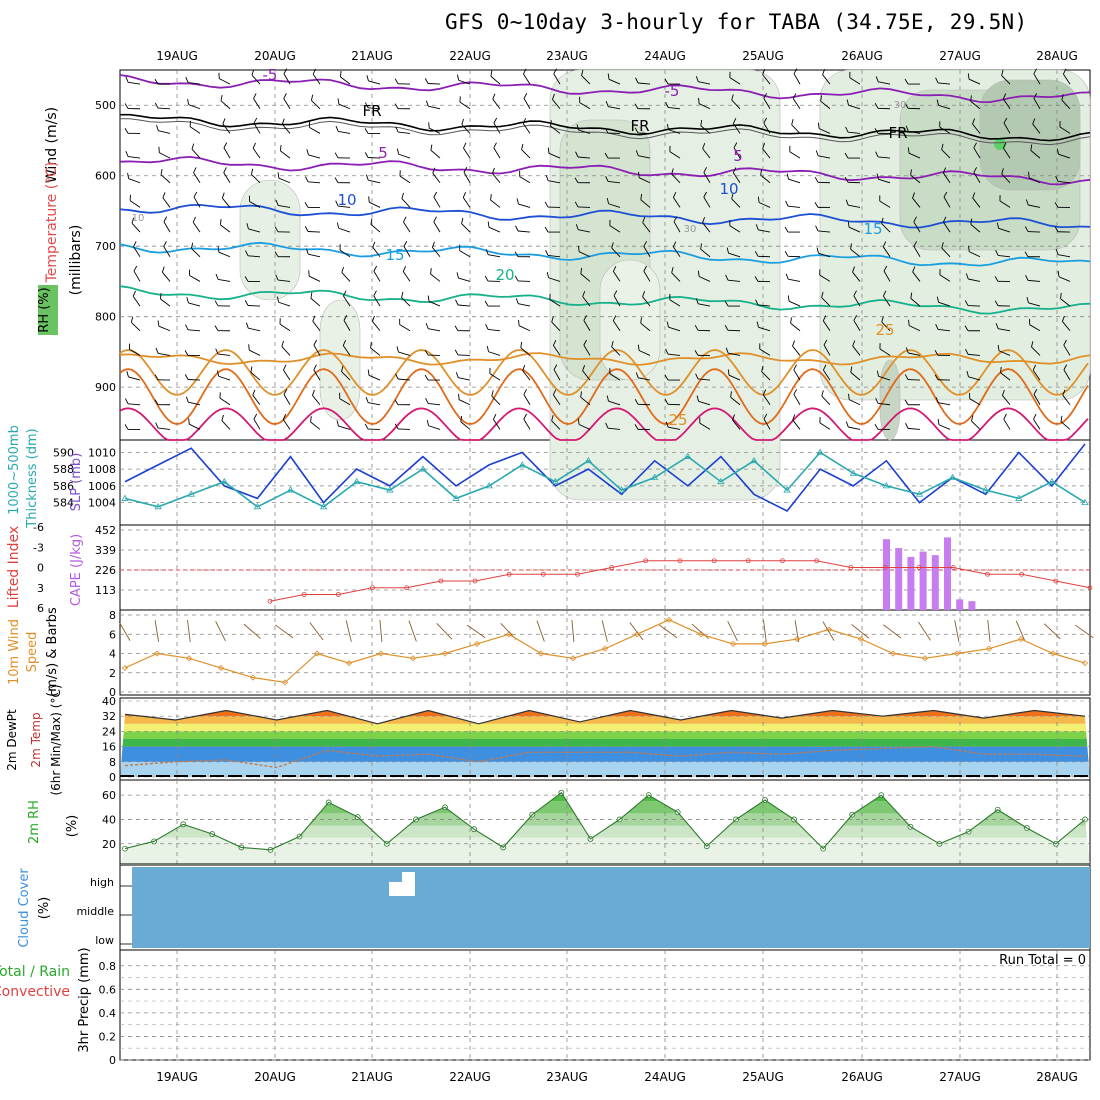  Describe the element at coordinates (357, 481) in the screenshot. I see `thickness-point` at that location.